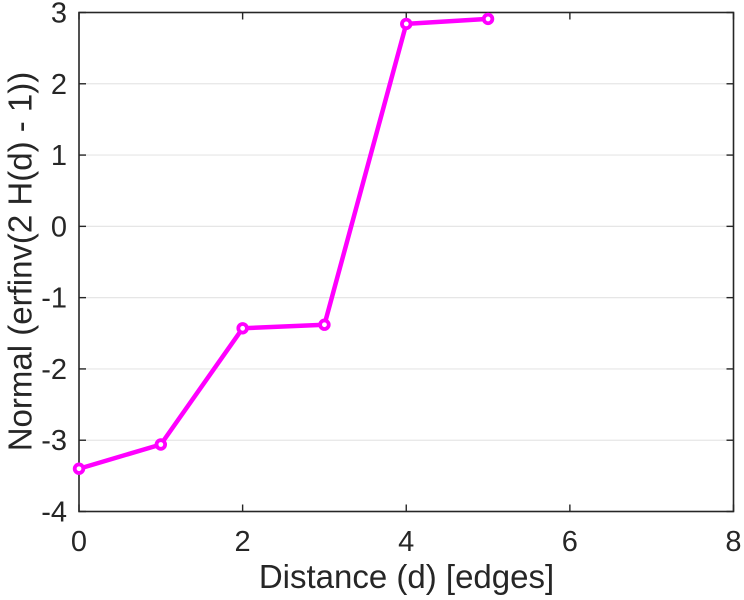  Describe the element at coordinates (406, 576) in the screenshot. I see `x-axis-label: Distance (d) [edges]` at that location.